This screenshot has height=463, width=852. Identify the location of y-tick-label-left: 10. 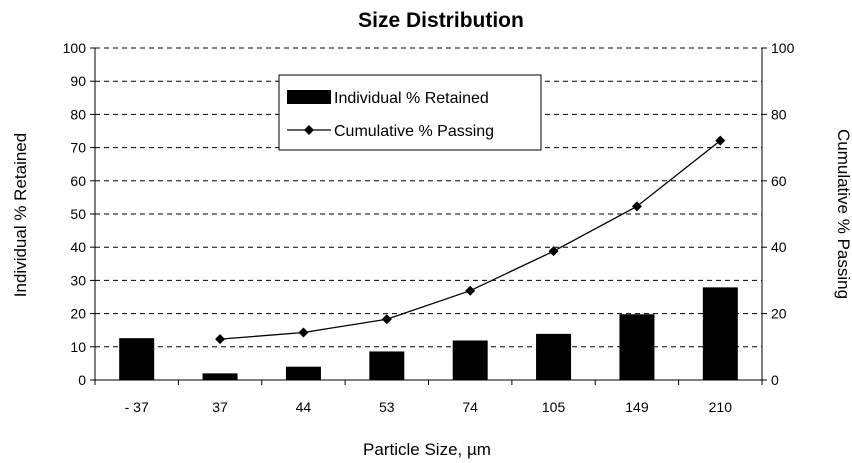
(78, 347).